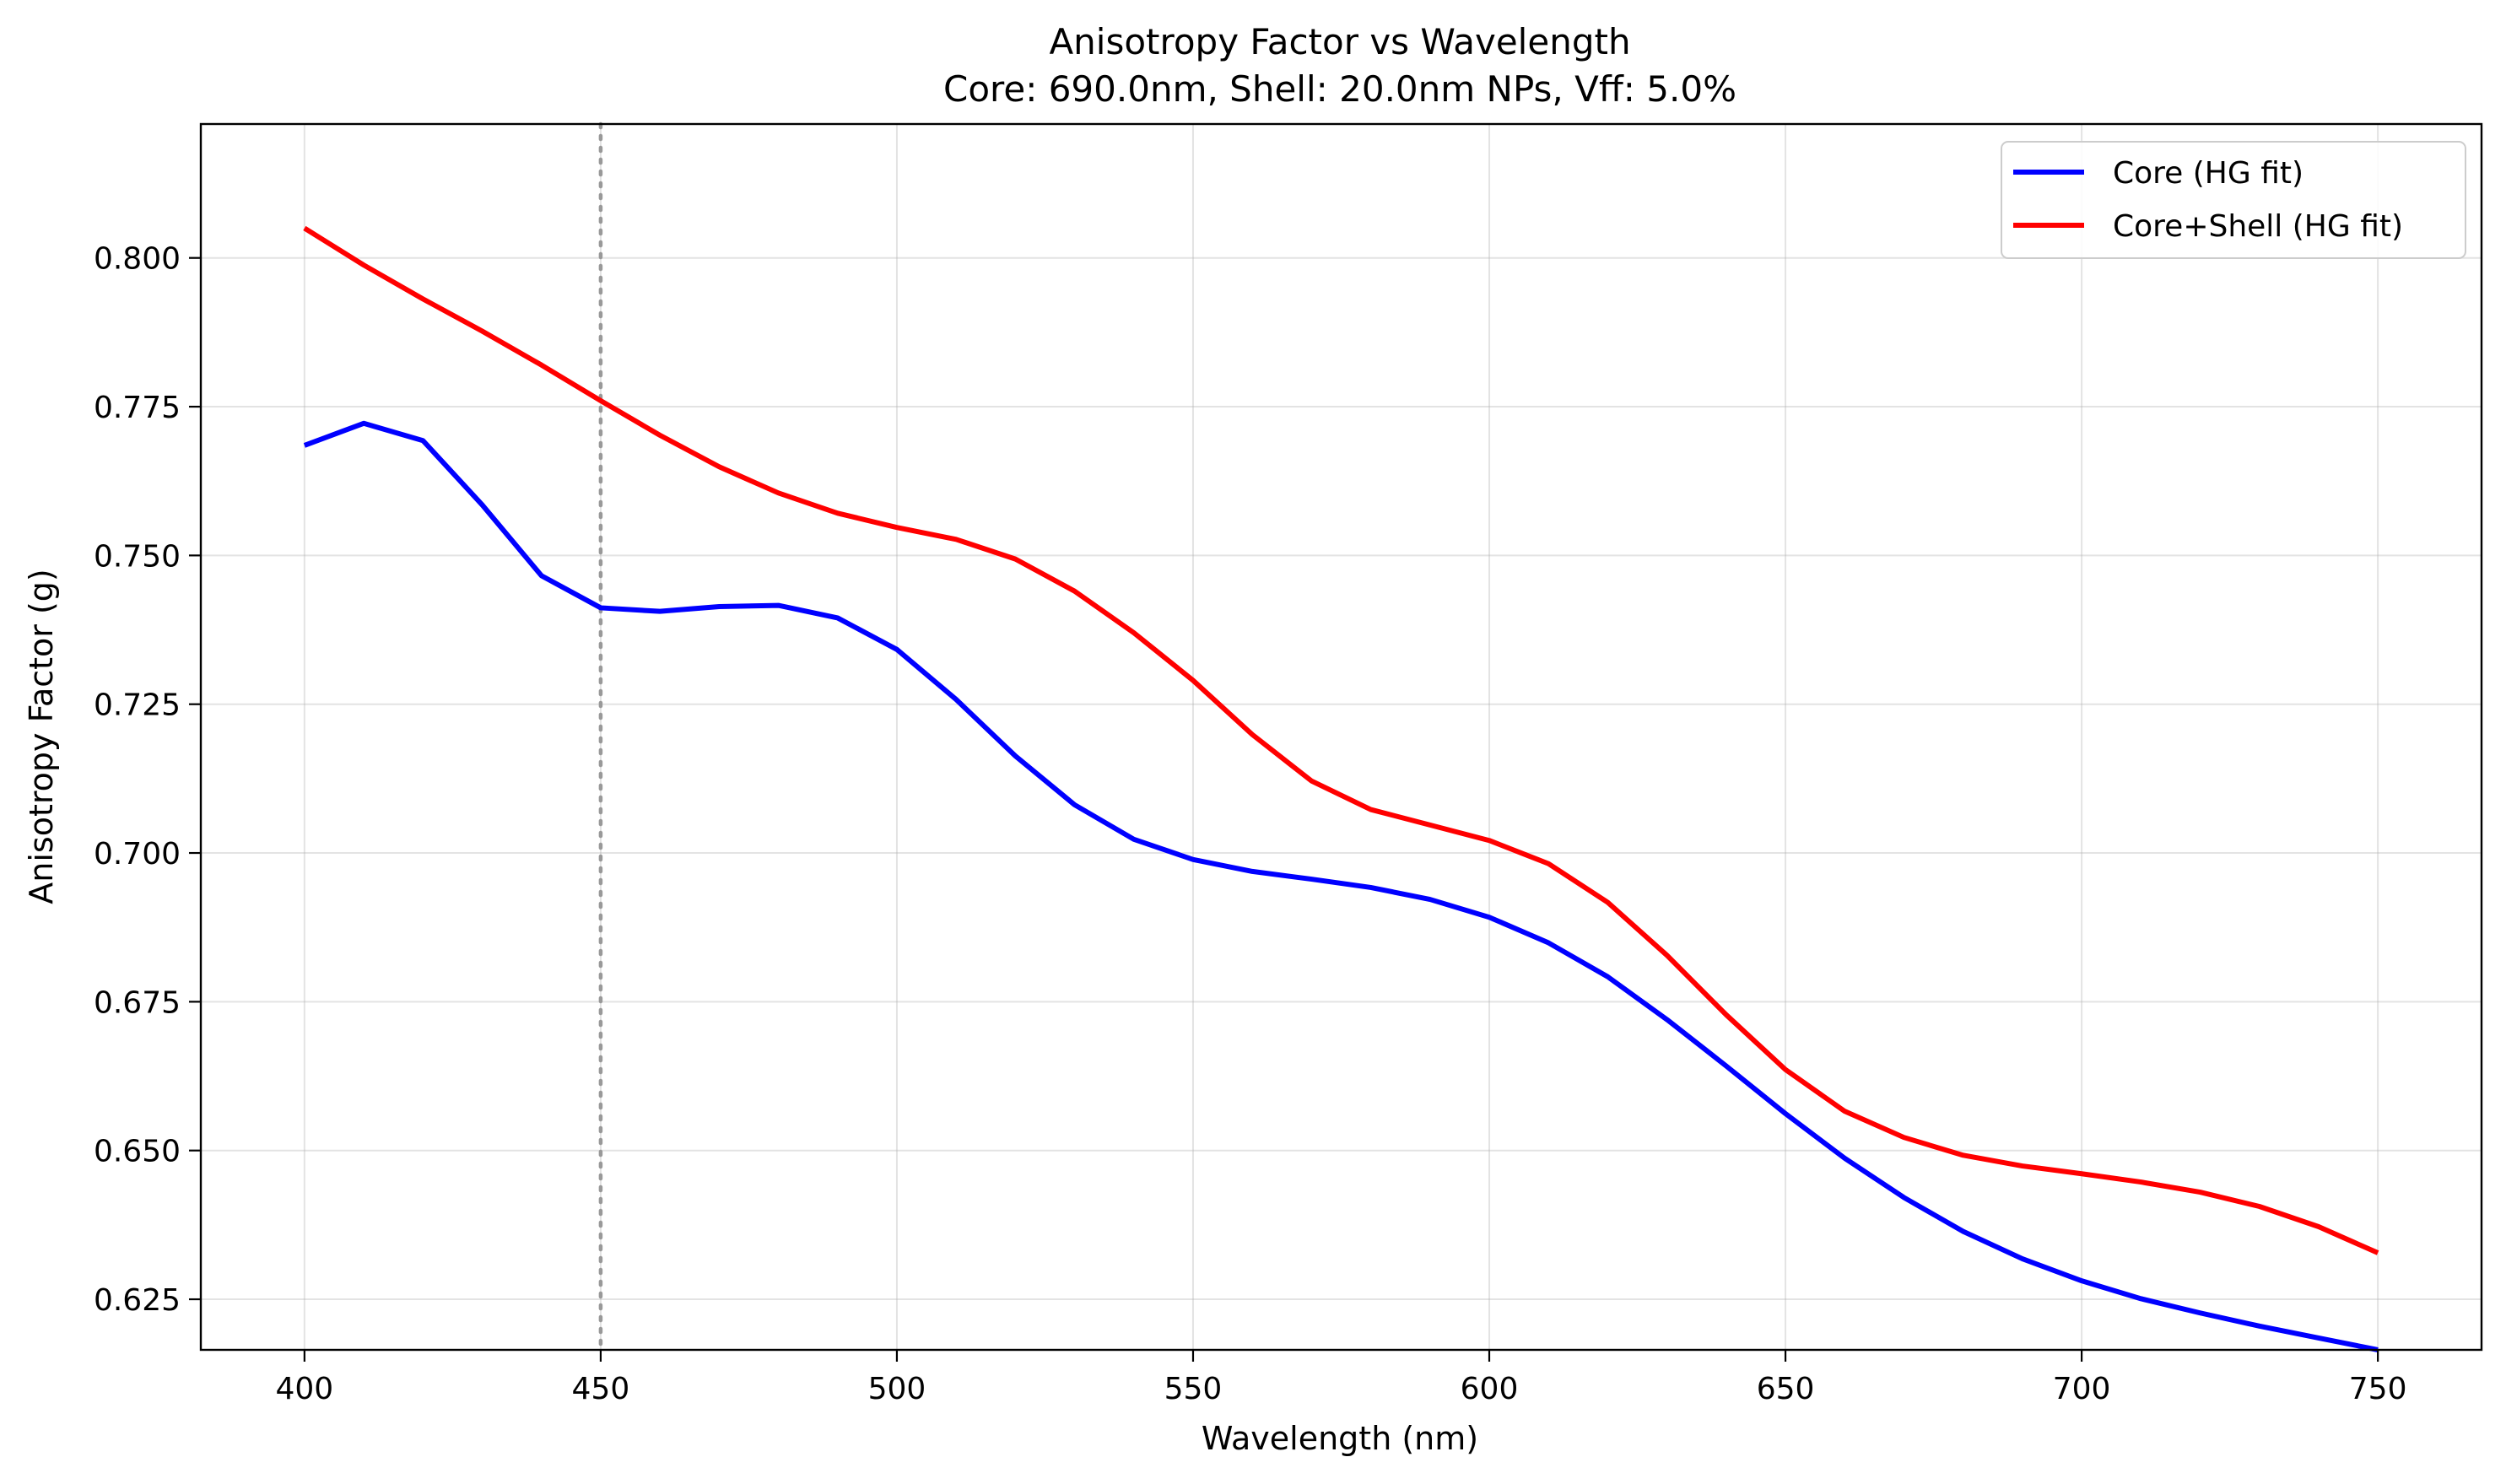 This screenshot has height=1484, width=2506. Describe the element at coordinates (1340, 1438) in the screenshot. I see `x-axis-label: Wavelength (nm)` at that location.